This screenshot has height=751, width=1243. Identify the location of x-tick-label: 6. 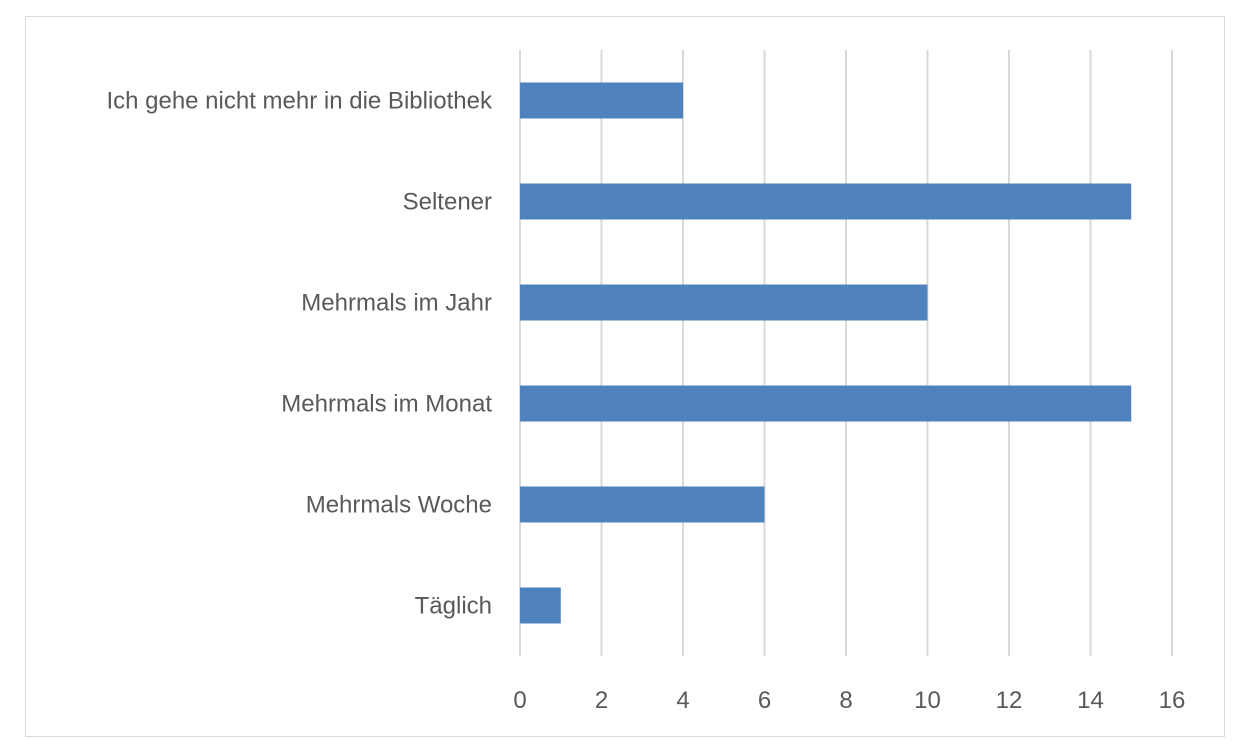
(764, 700).